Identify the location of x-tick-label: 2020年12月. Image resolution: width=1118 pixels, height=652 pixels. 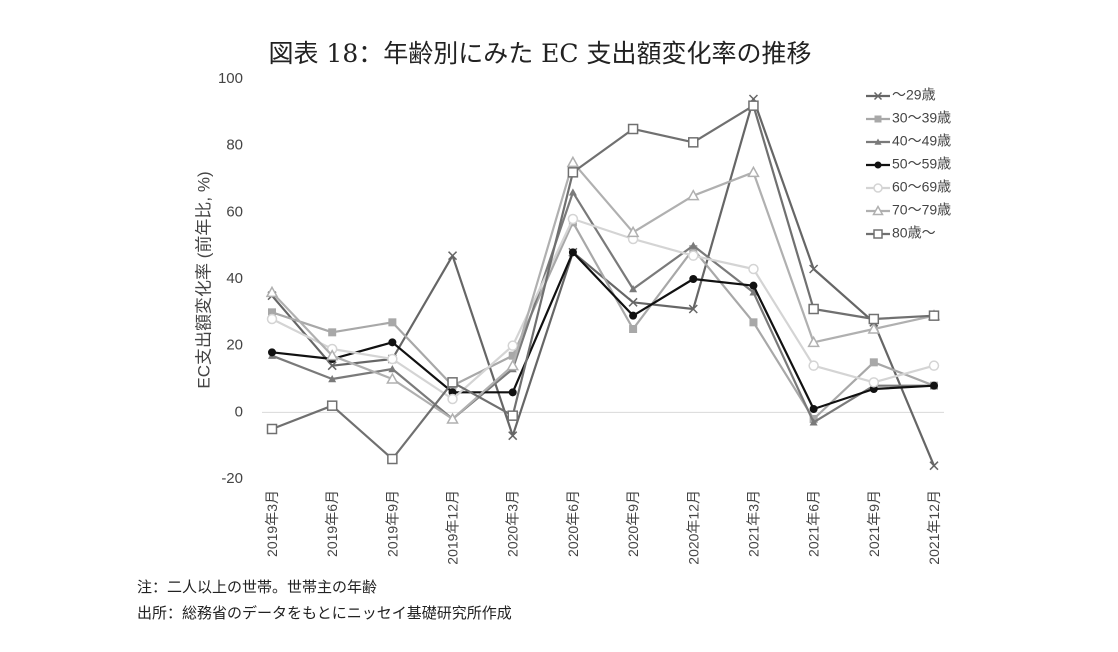
(693, 527).